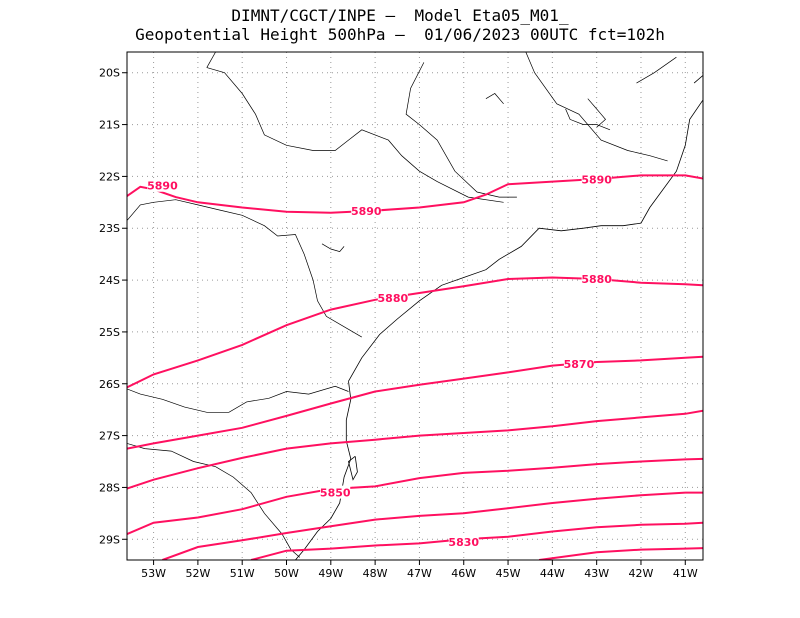 The width and height of the screenshot is (800, 618). Describe the element at coordinates (109, 73) in the screenshot. I see `lat-tick-label: 20S` at that location.